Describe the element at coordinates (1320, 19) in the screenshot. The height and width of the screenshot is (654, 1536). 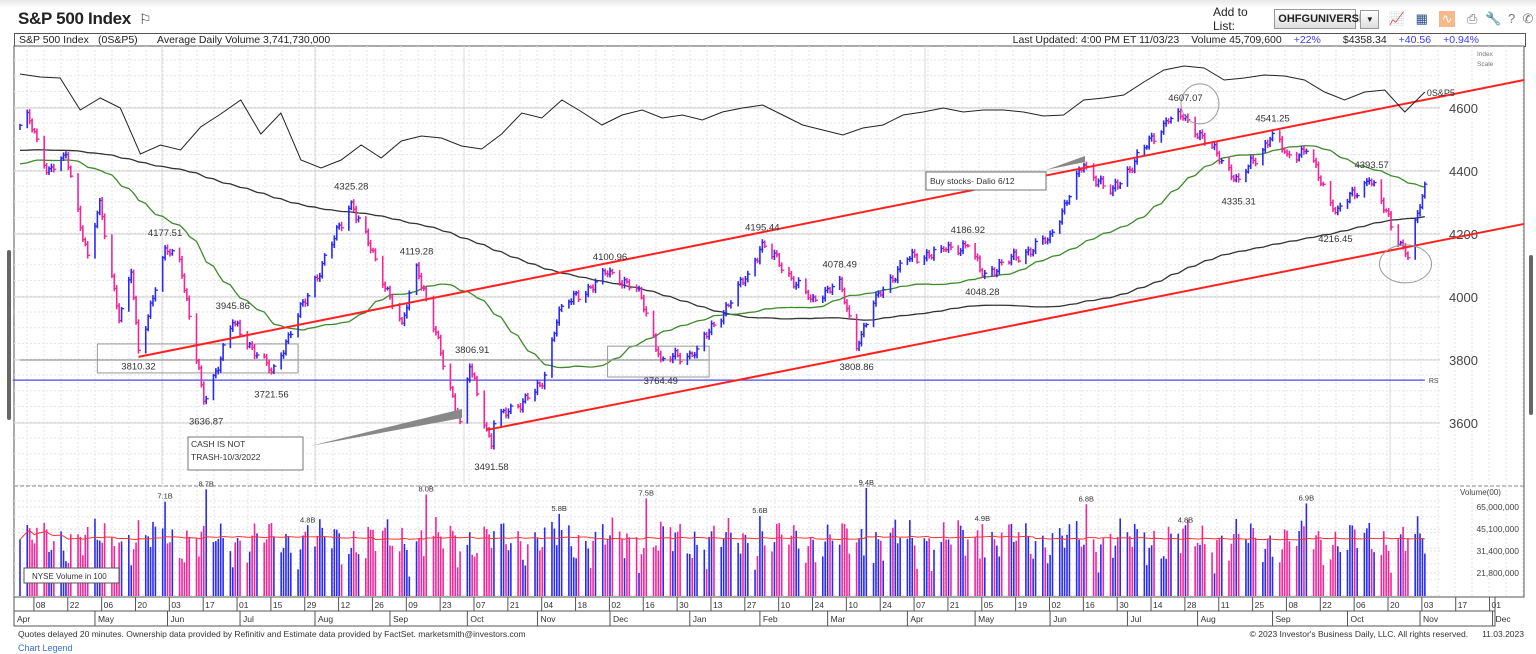
I see `list-select: OHFGUNIVERSE` at that location.